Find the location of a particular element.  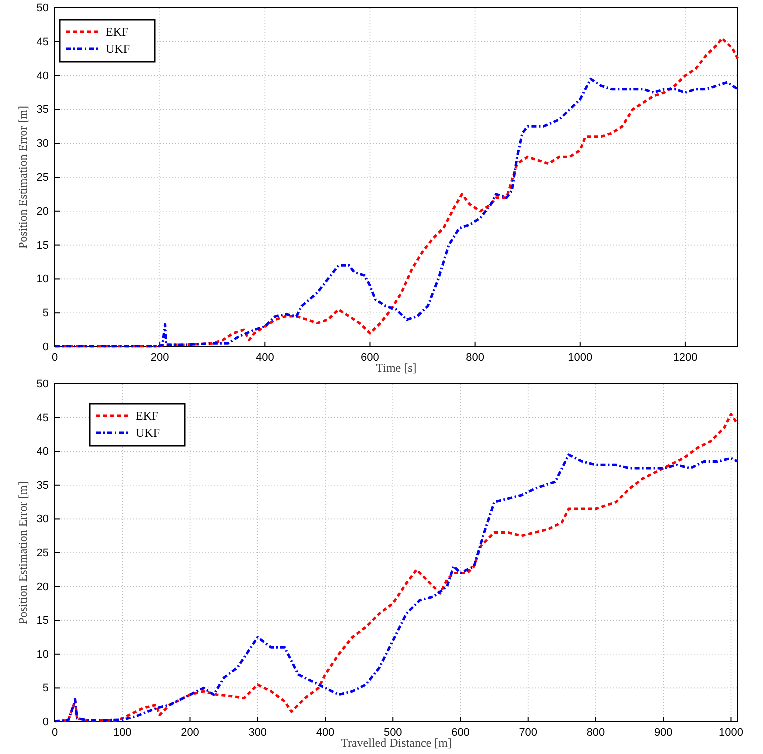

x-tick-label: 1200 is located at coordinates (685, 358).